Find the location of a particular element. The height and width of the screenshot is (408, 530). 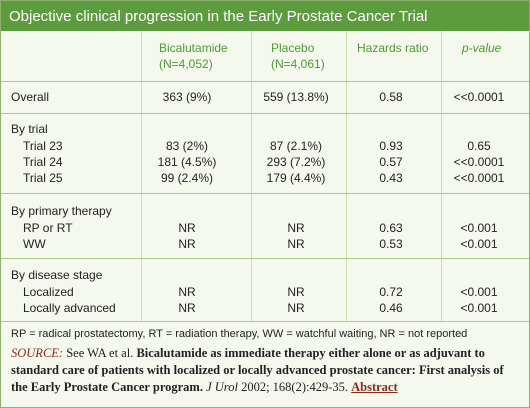

cell: 83 (2%) is located at coordinates (187, 146).